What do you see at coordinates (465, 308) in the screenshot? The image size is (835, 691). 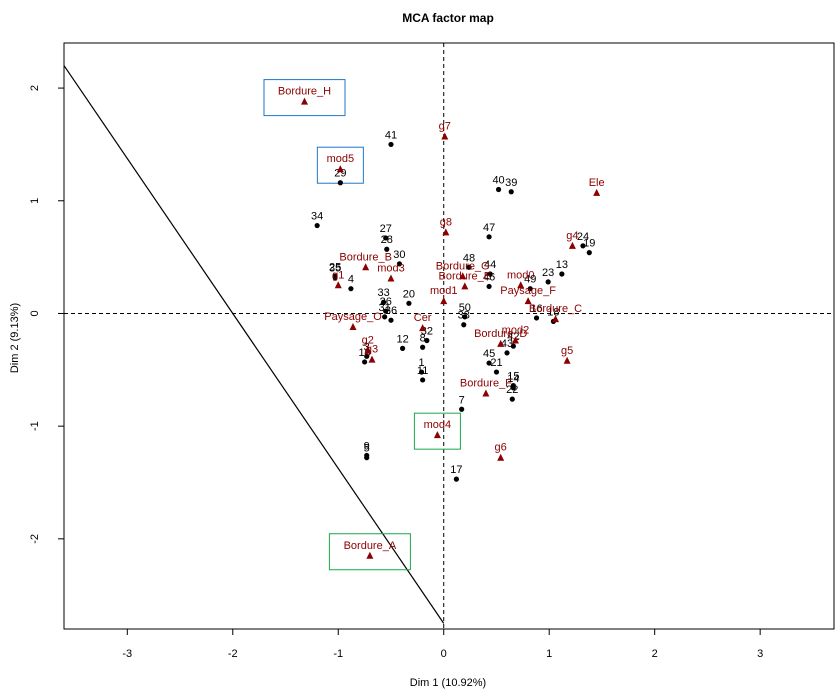 I see `individual-label: 50` at bounding box center [465, 308].